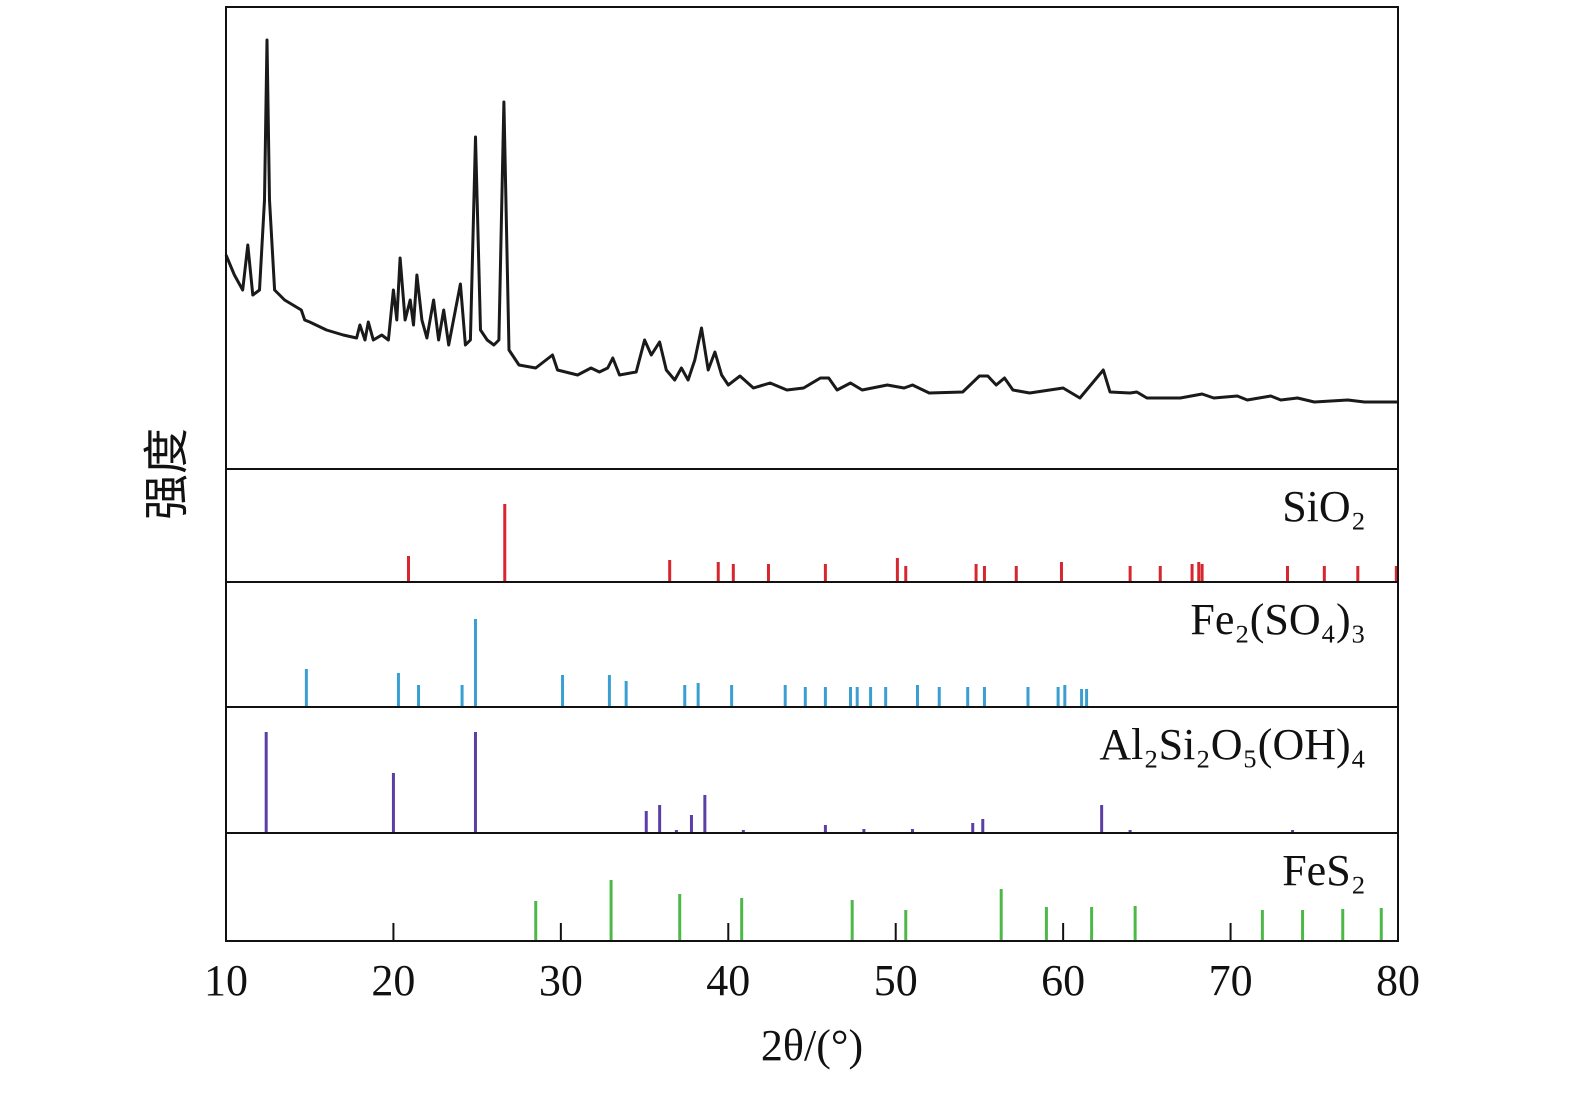 This screenshot has width=1575, height=1093. Describe the element at coordinates (1324, 506) in the screenshot. I see `phase-label: SiO₂` at that location.